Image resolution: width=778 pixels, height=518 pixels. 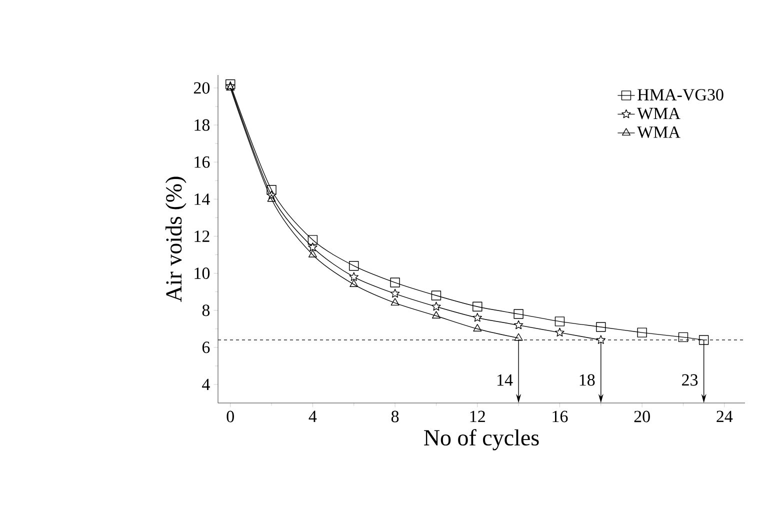 What do you see at coordinates (690, 380) in the screenshot?
I see `annotation: 23` at bounding box center [690, 380].